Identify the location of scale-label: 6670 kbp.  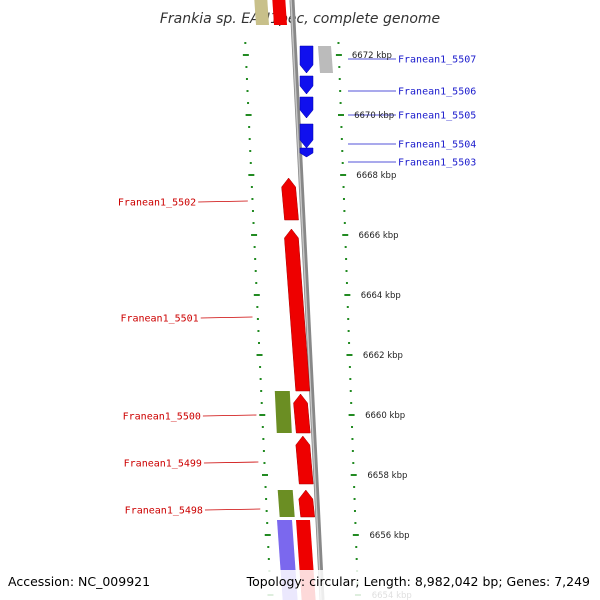
(374, 116).